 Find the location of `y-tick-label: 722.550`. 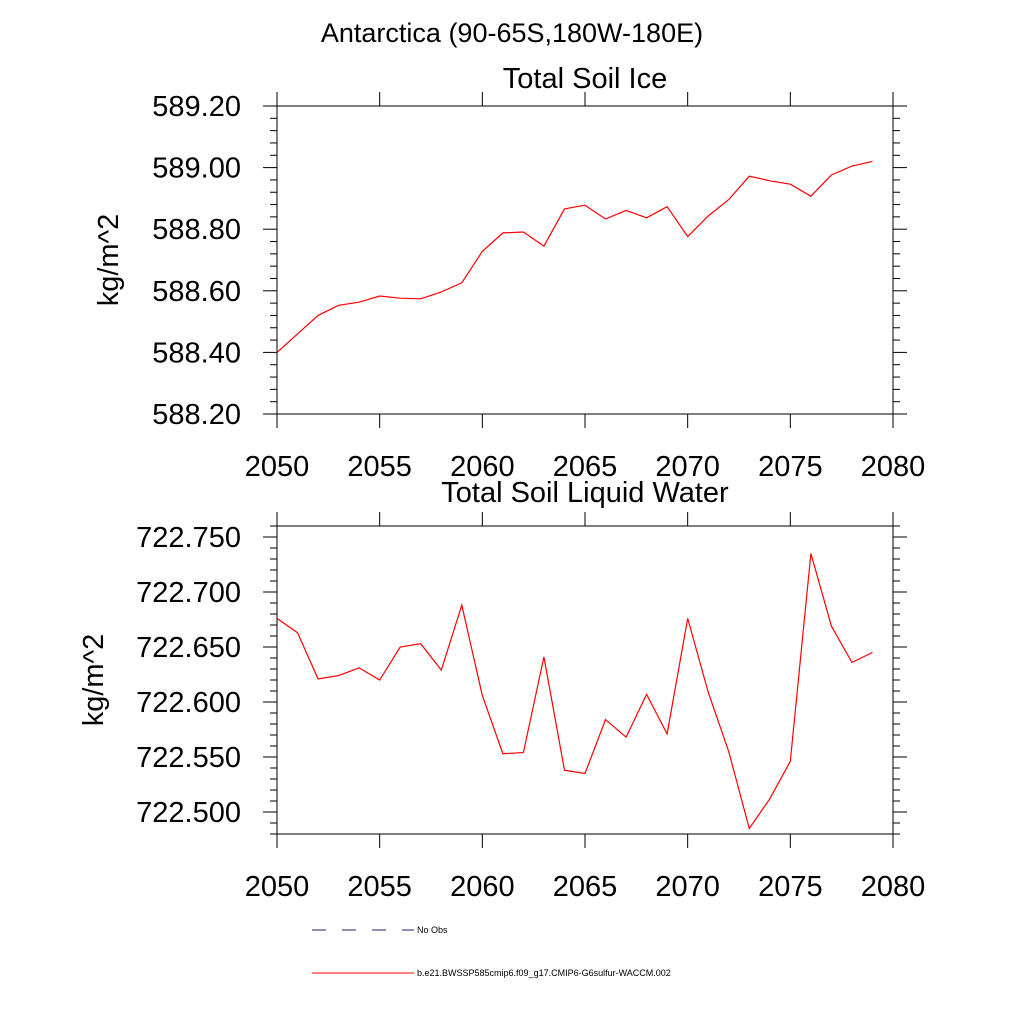

y-tick-label: 722.550 is located at coordinates (188, 758).